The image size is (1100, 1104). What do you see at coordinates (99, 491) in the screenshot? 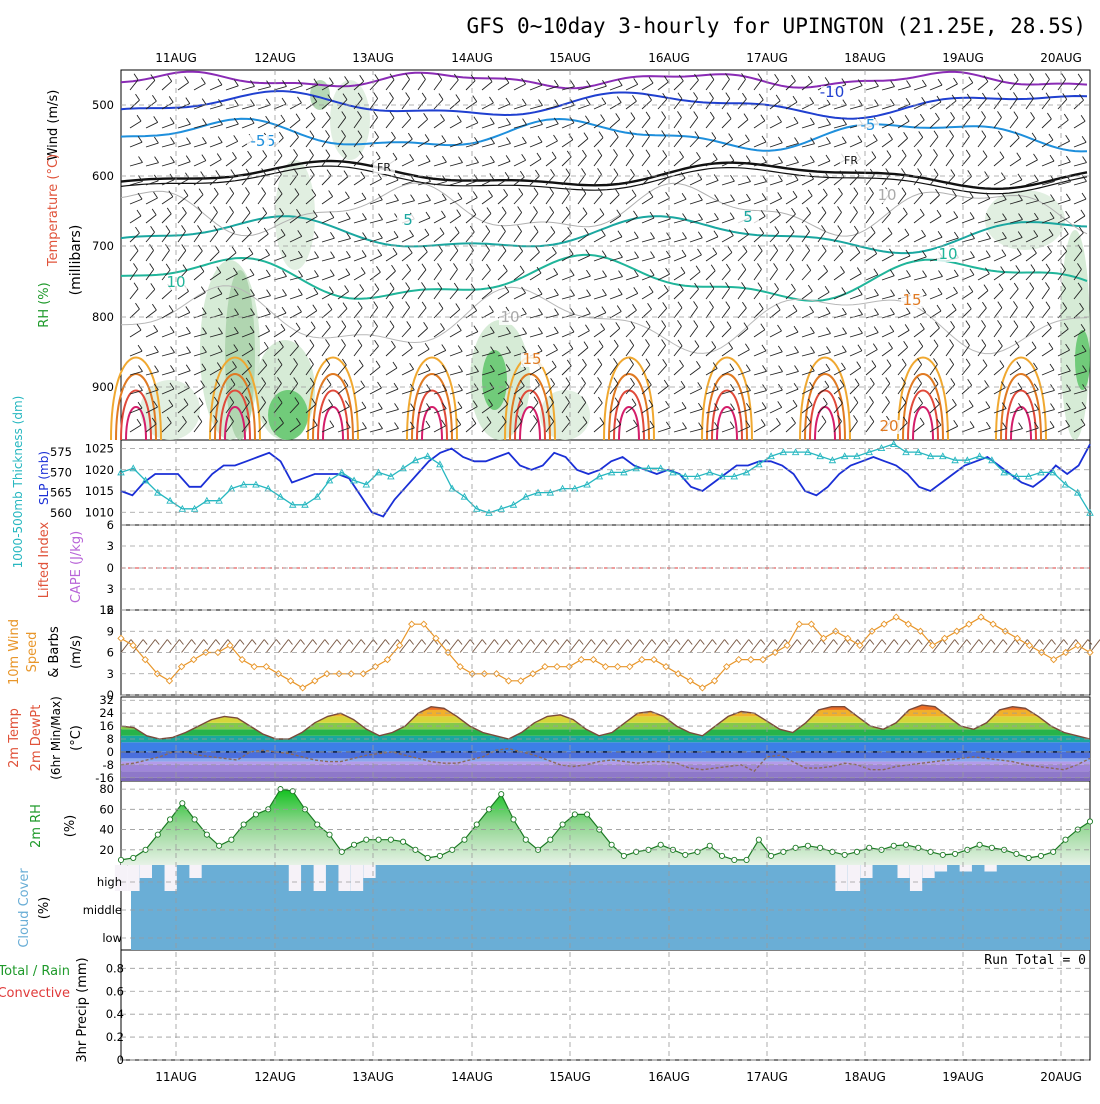
I see `y-tick-label: 1015` at bounding box center [99, 491].